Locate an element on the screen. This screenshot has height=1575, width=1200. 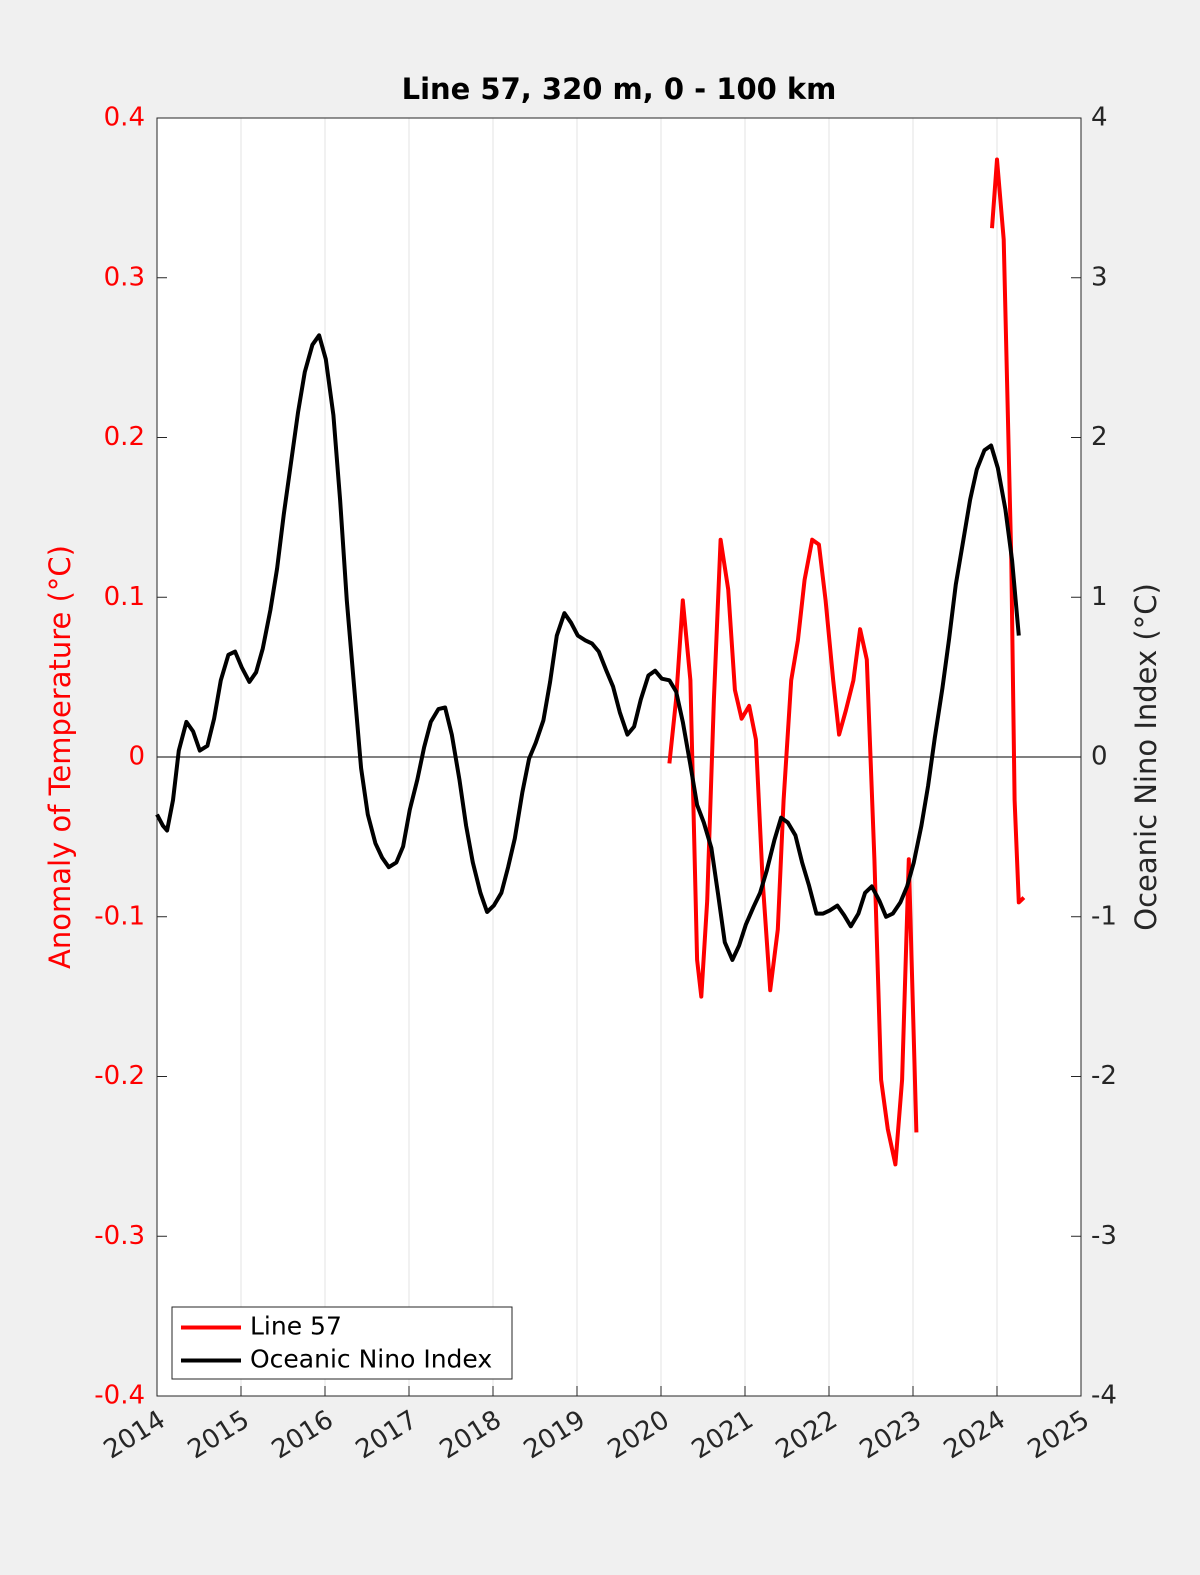
y2-tick-label: -4 is located at coordinates (1104, 1396).